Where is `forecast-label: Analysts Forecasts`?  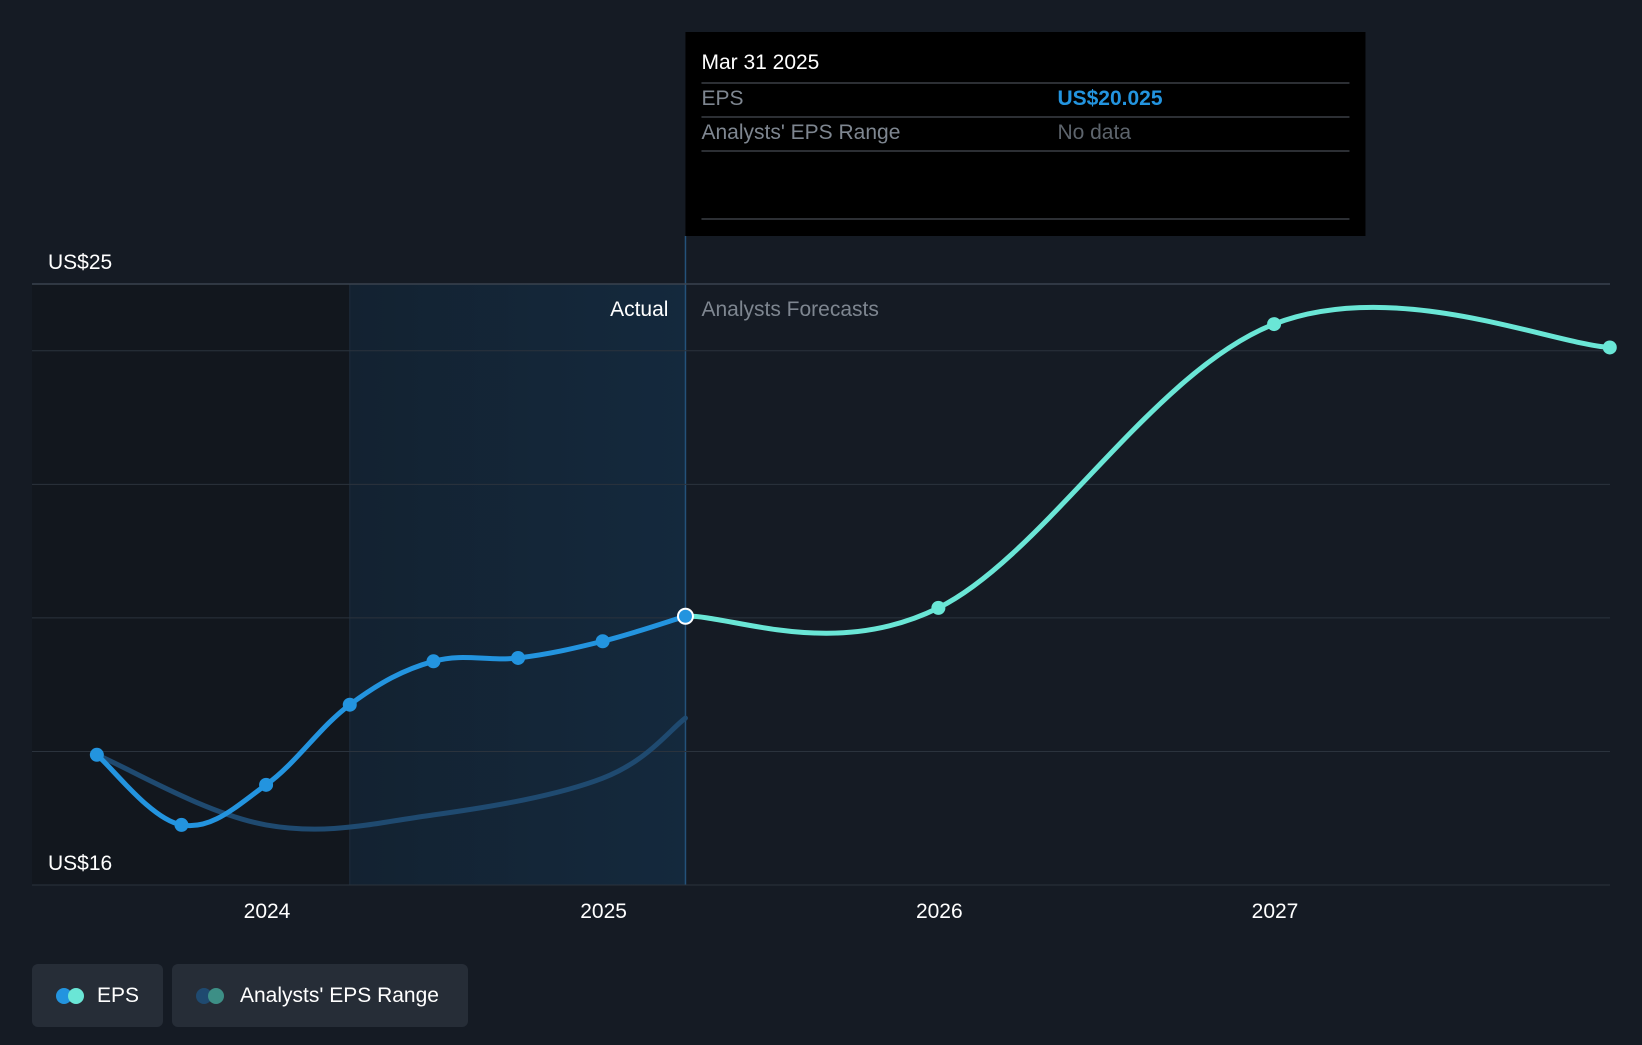
forecast-label: Analysts Forecasts is located at coordinates (789, 309).